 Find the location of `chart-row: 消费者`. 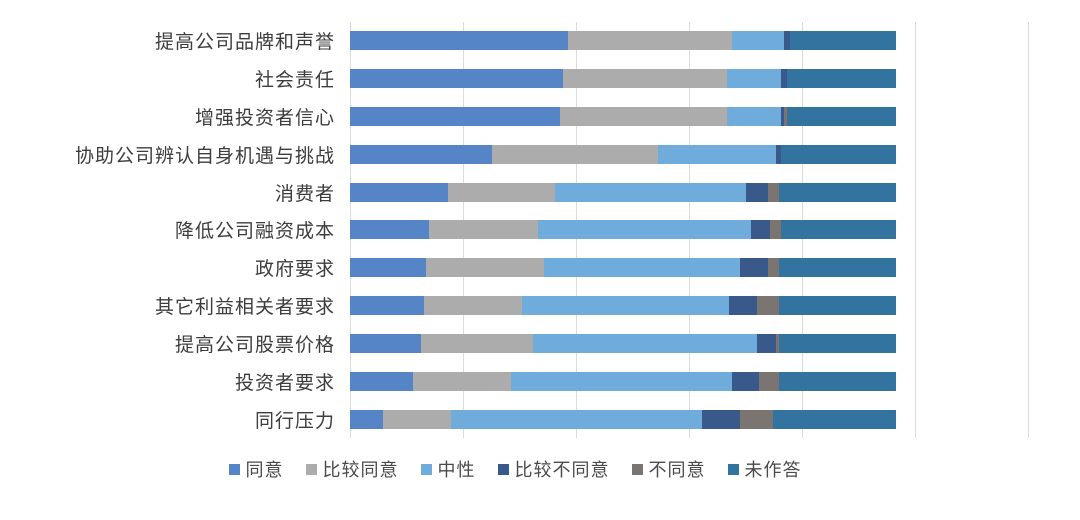

chart-row: 消费者 is located at coordinates (514, 192).